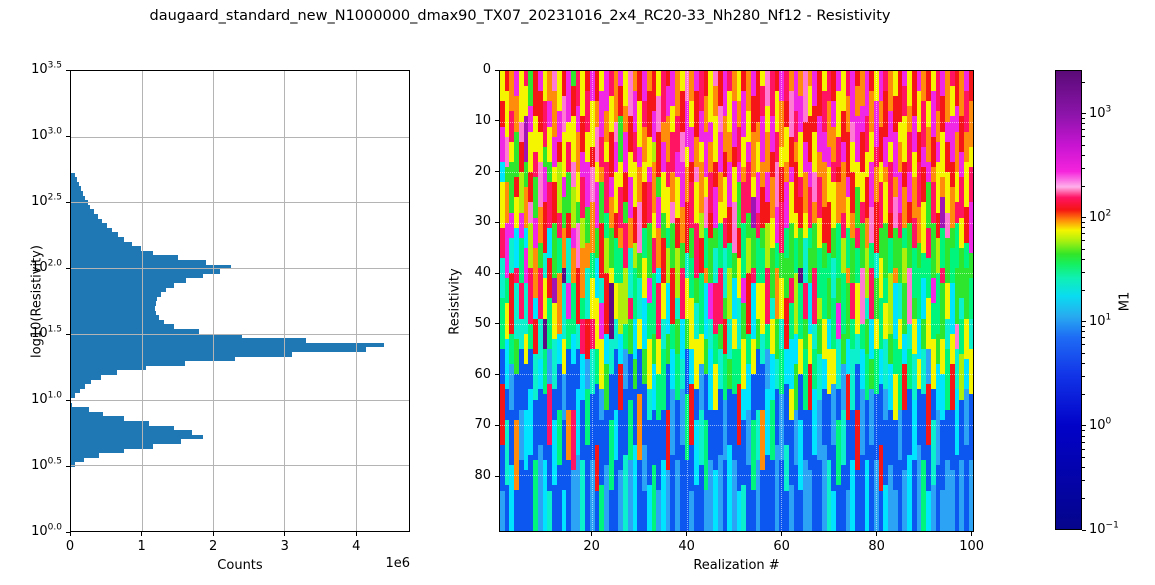 The width and height of the screenshot is (1155, 585). Describe the element at coordinates (876, 546) in the screenshot. I see `heatmap-xtick-label: 80` at that location.